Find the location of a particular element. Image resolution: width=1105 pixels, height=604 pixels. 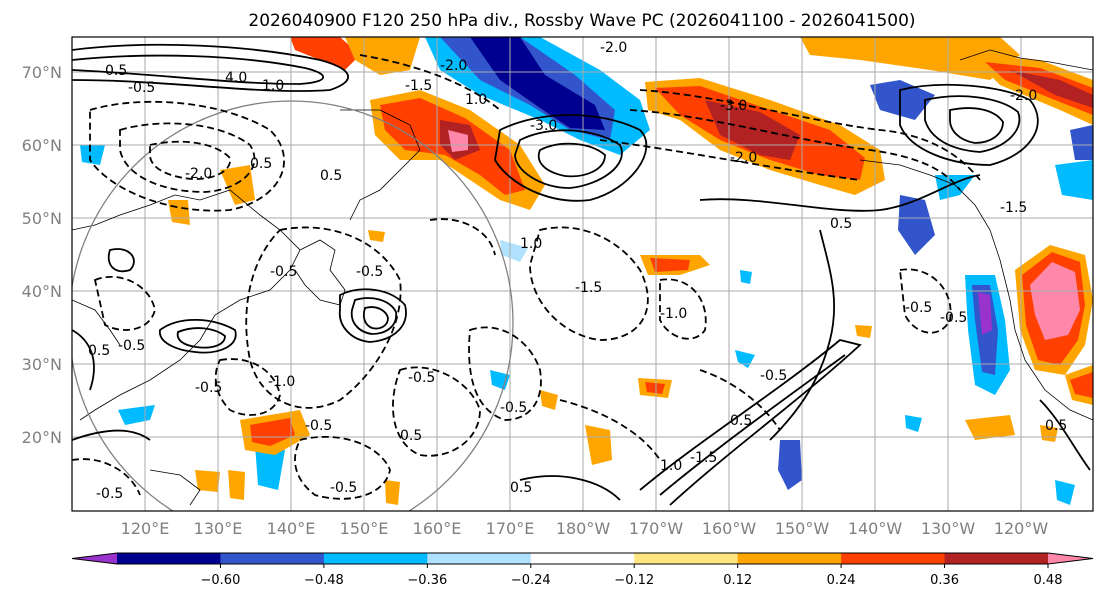

latitude-labels: 70°N 60°N 50°N 40°N 30°N 20°N is located at coordinates (42, 255).